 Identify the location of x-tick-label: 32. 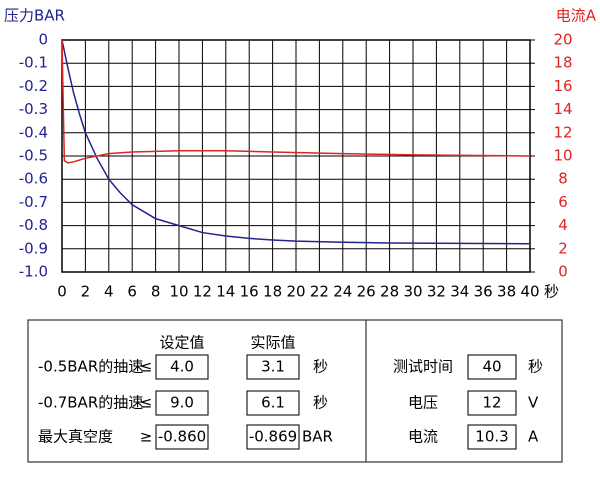
(436, 292).